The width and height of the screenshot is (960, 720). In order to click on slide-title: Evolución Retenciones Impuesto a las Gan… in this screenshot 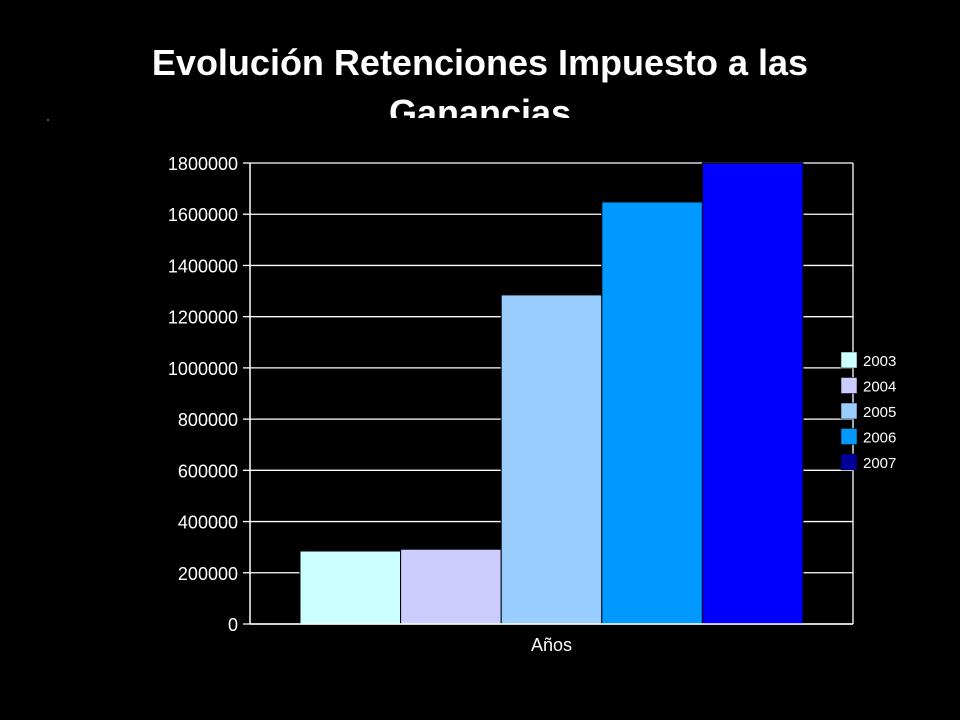, I will do `click(480, 80)`.